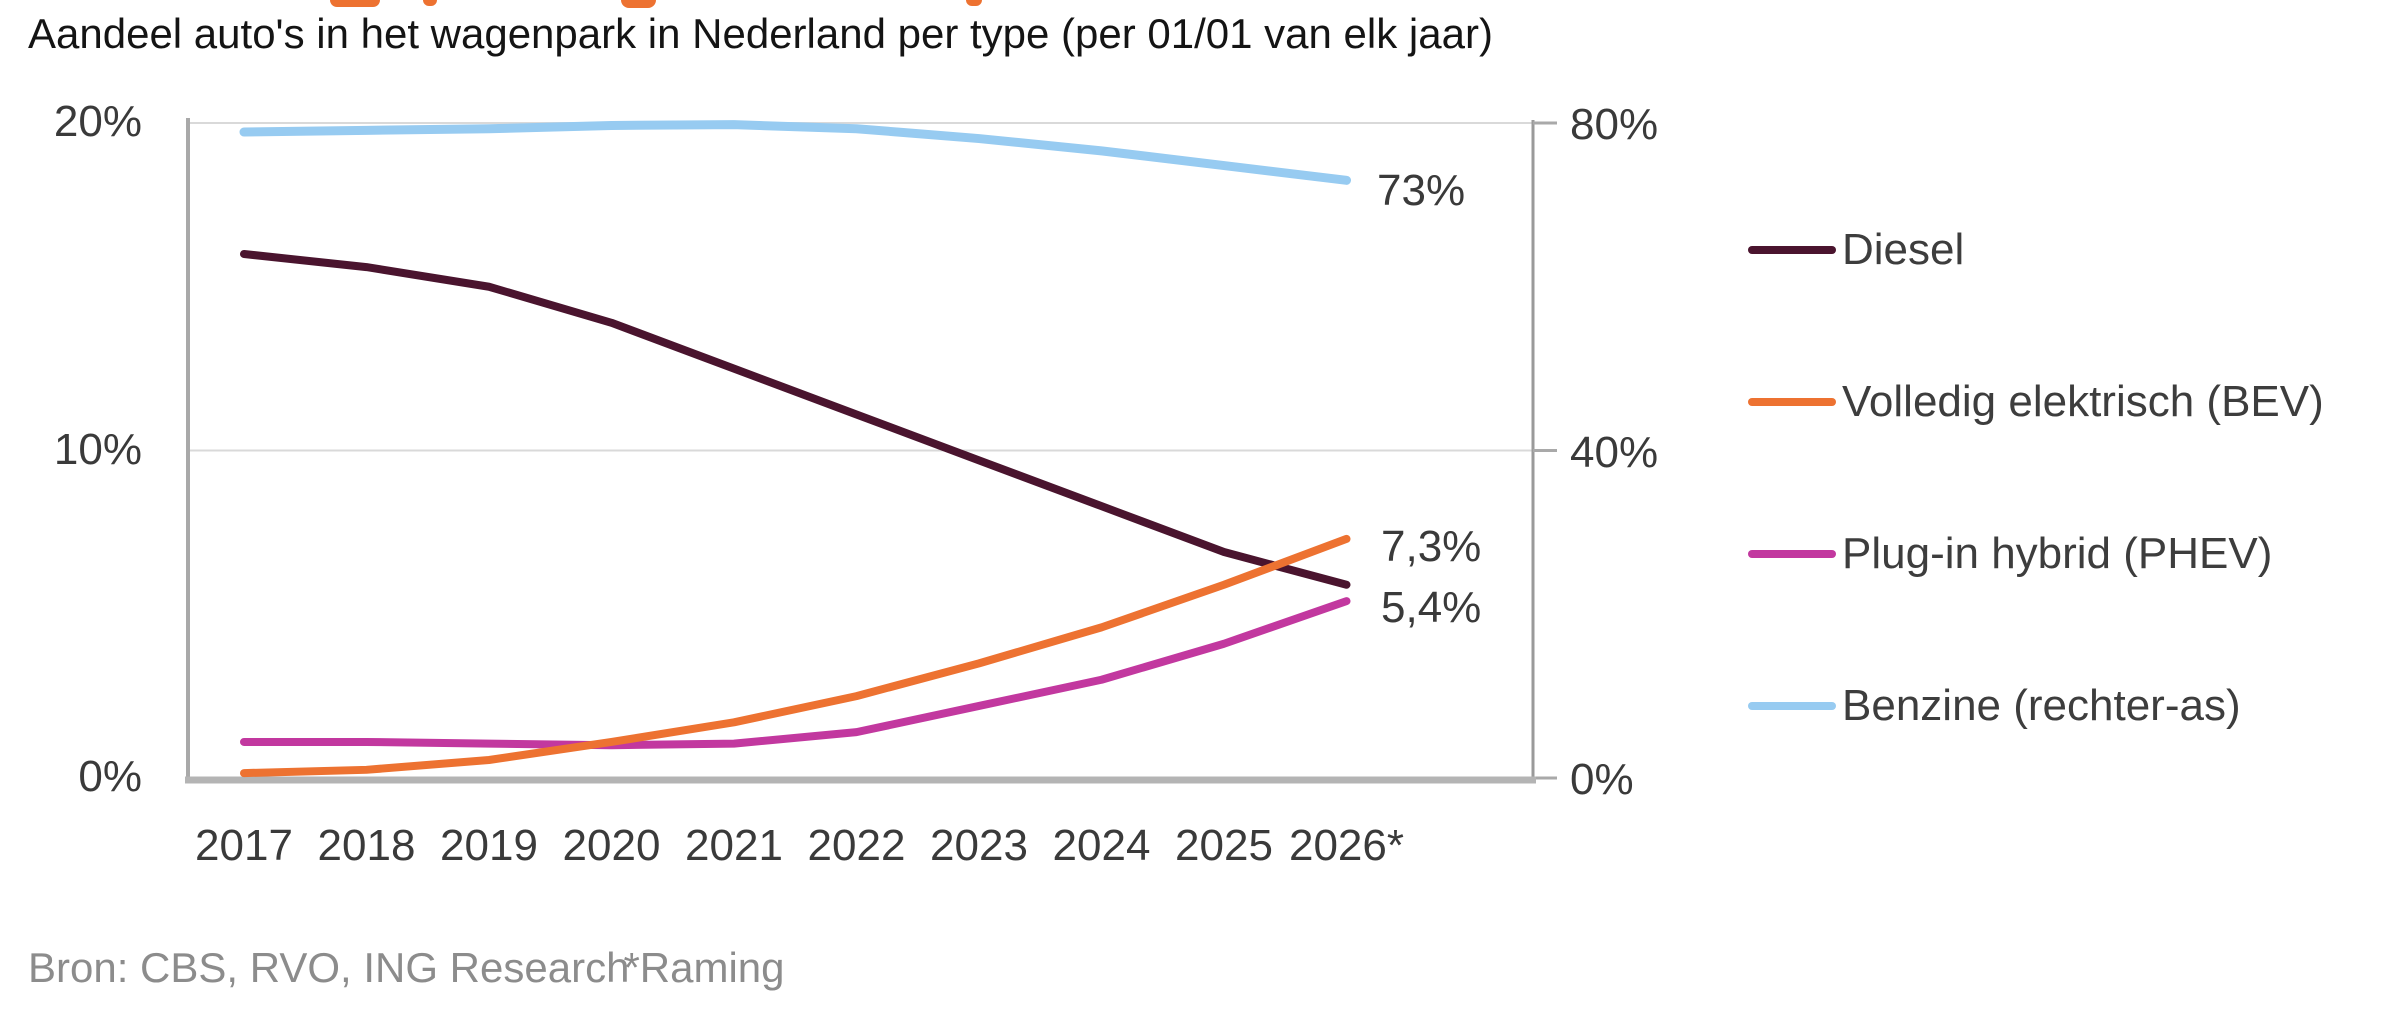  I want to click on x-axis-label: 2024, so click(1101, 845).